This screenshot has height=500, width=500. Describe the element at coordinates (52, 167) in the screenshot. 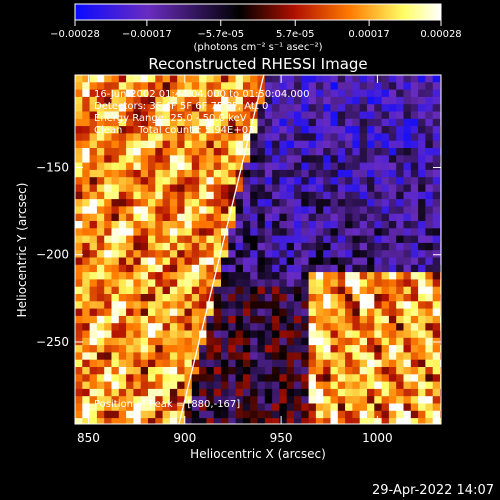

I see `y-tick-label: −150` at that location.